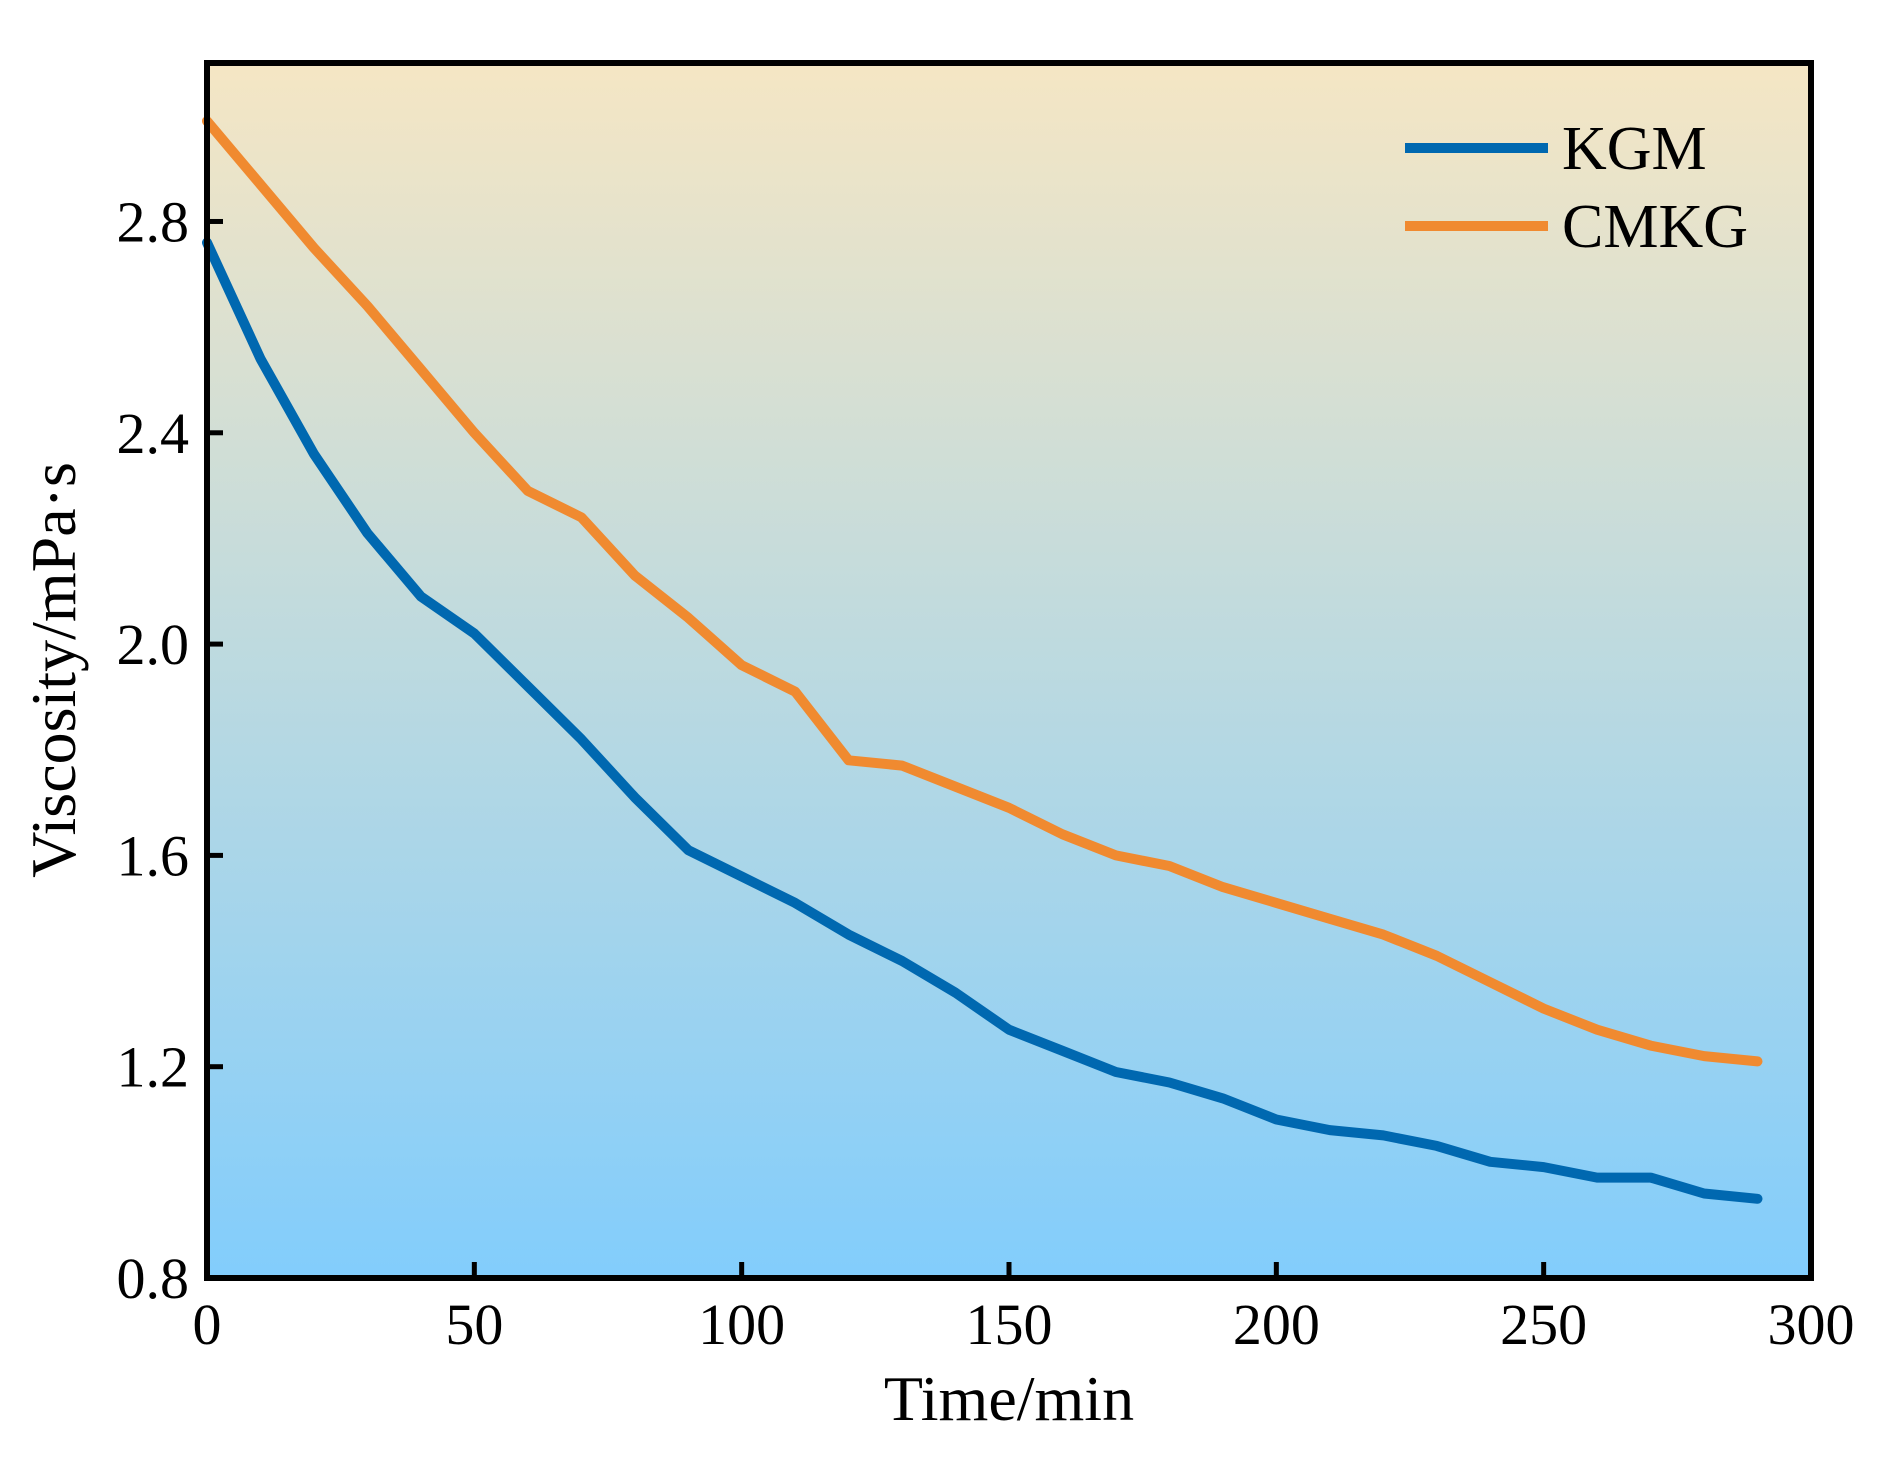 The image size is (1888, 1468). Describe the element at coordinates (1276, 1324) in the screenshot. I see `x-tick-label: 200` at that location.